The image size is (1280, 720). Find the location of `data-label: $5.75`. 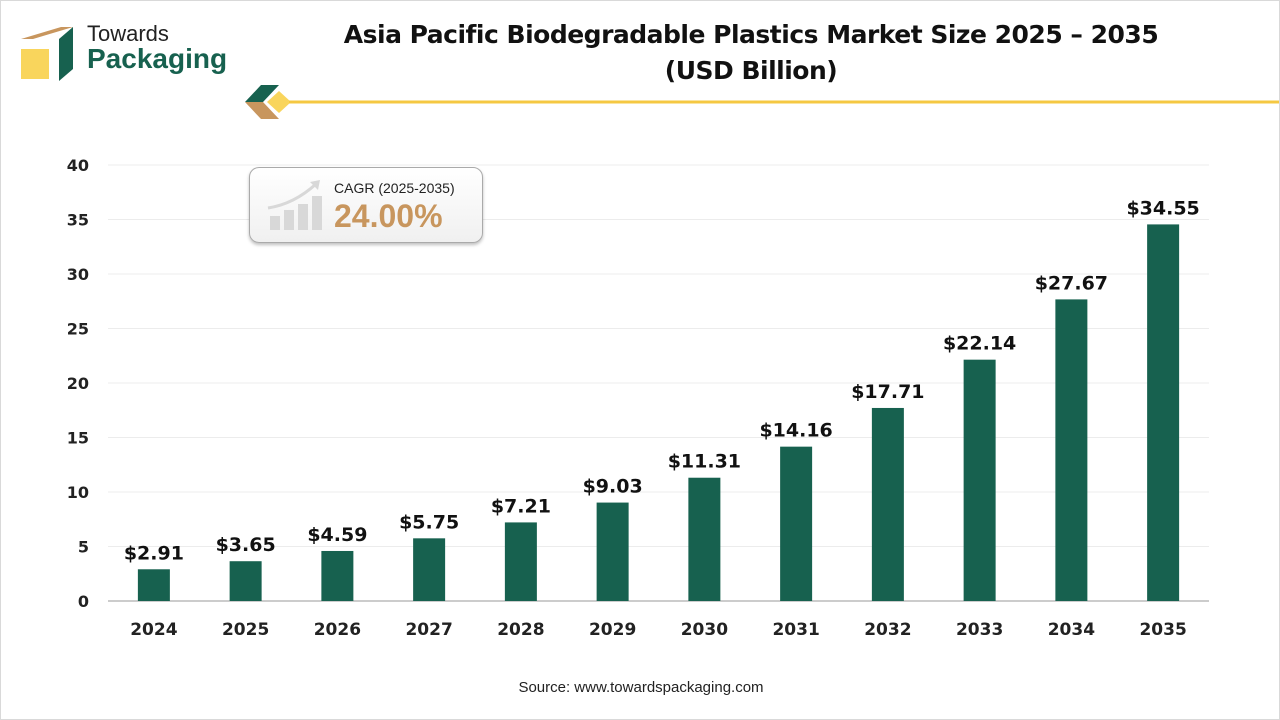

data-label: $5.75 is located at coordinates (429, 522).